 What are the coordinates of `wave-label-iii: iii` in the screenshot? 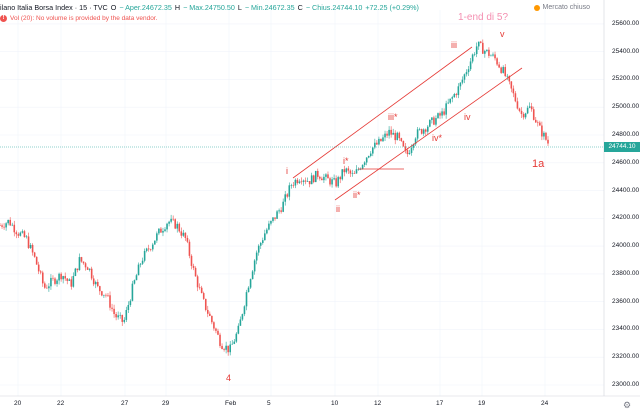 It's located at (454, 45).